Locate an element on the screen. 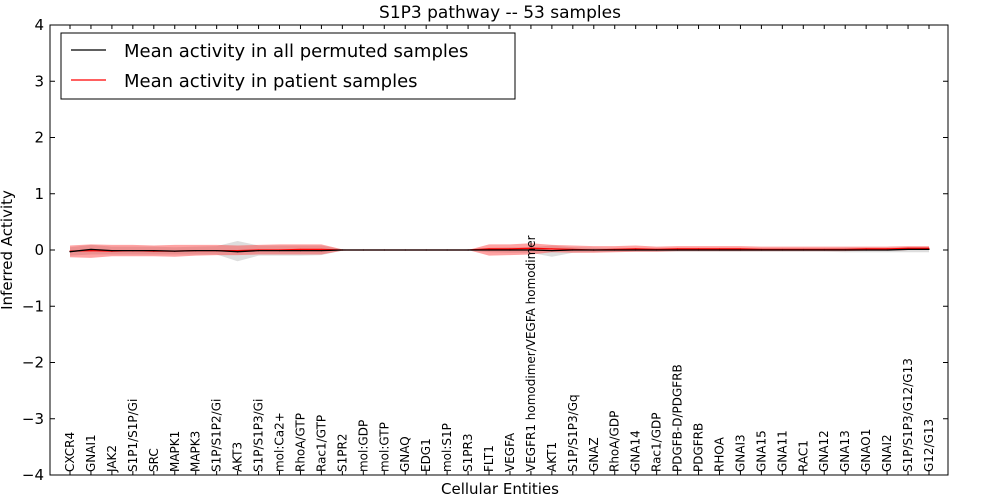 The image size is (1000, 500). category-label: S1P1/S1P/Gi is located at coordinates (133, 435).